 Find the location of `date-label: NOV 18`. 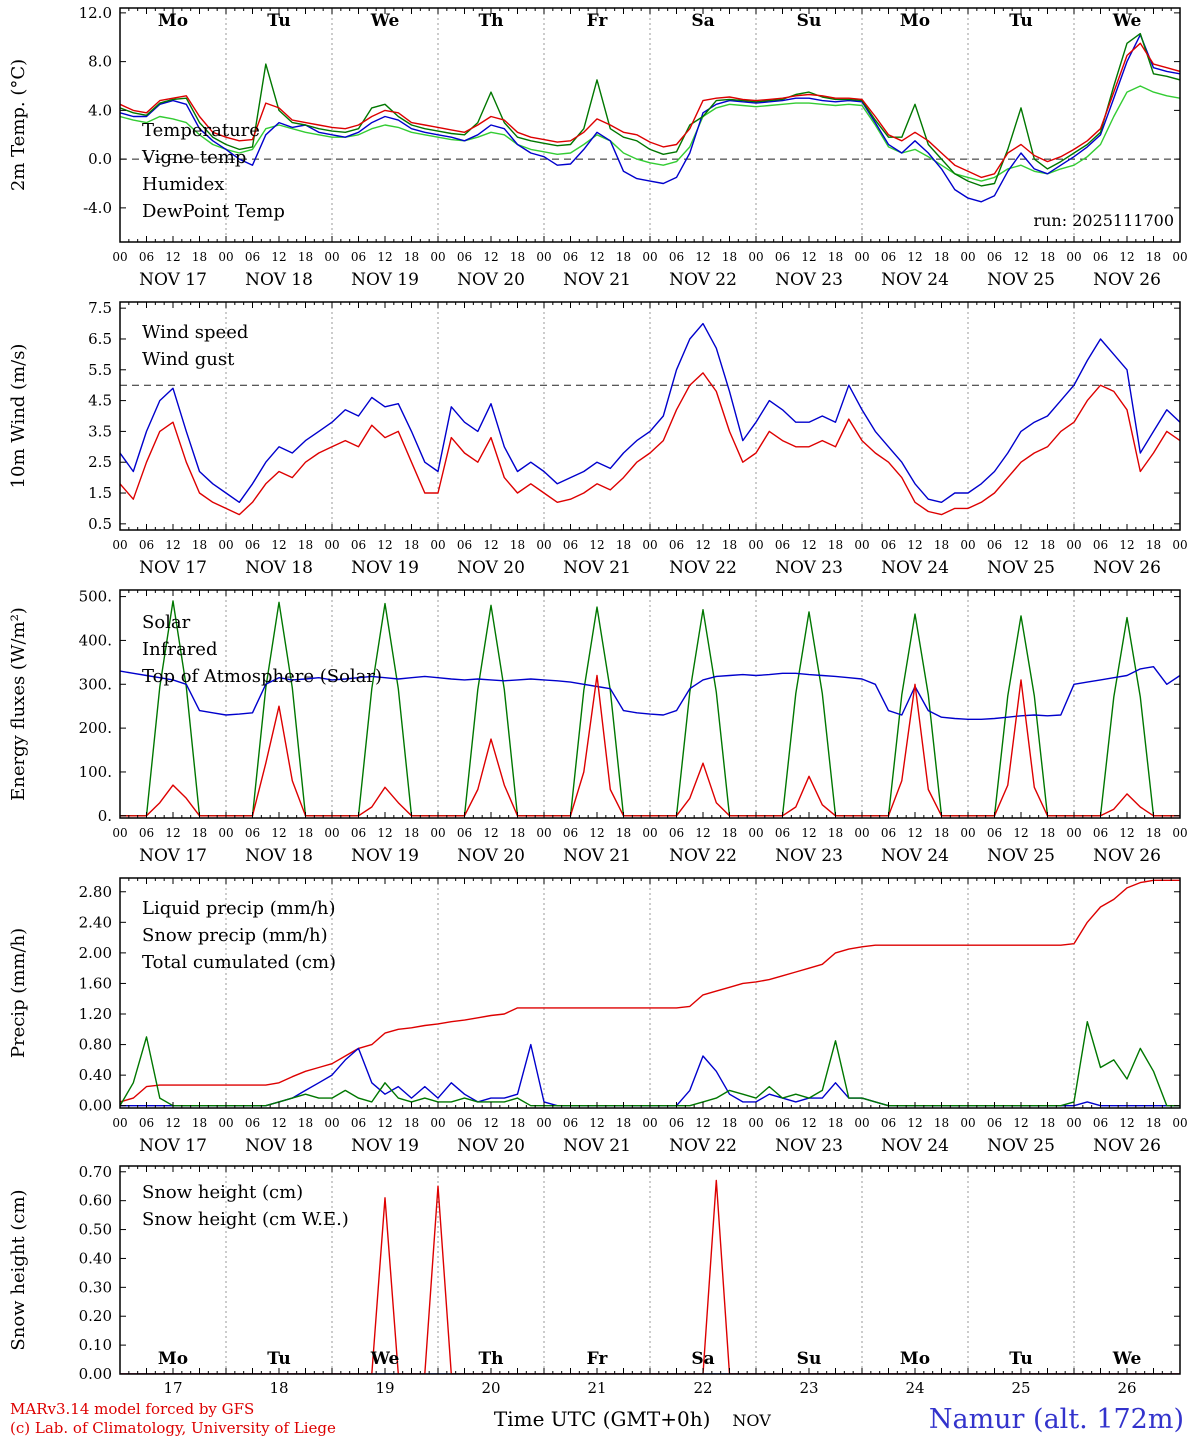

date-label: NOV 18 is located at coordinates (279, 856).